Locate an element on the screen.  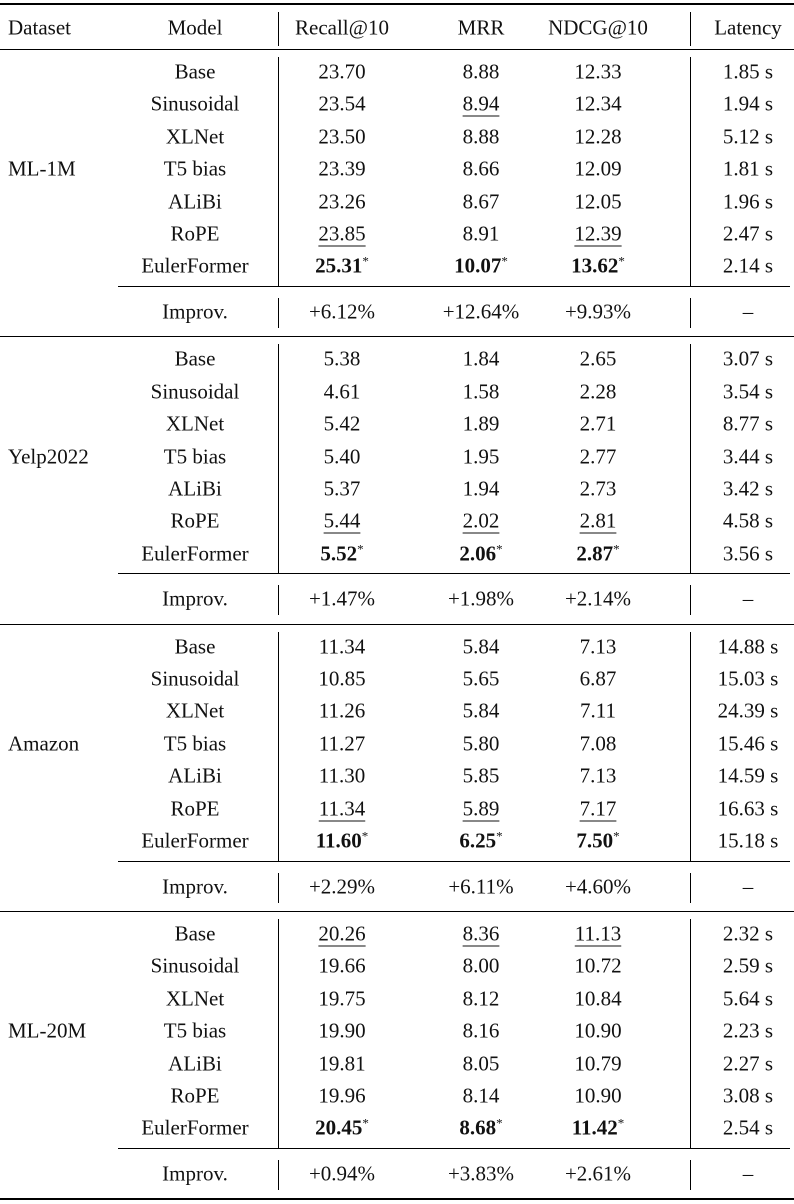
metric-cell: 12.05 is located at coordinates (598, 201).